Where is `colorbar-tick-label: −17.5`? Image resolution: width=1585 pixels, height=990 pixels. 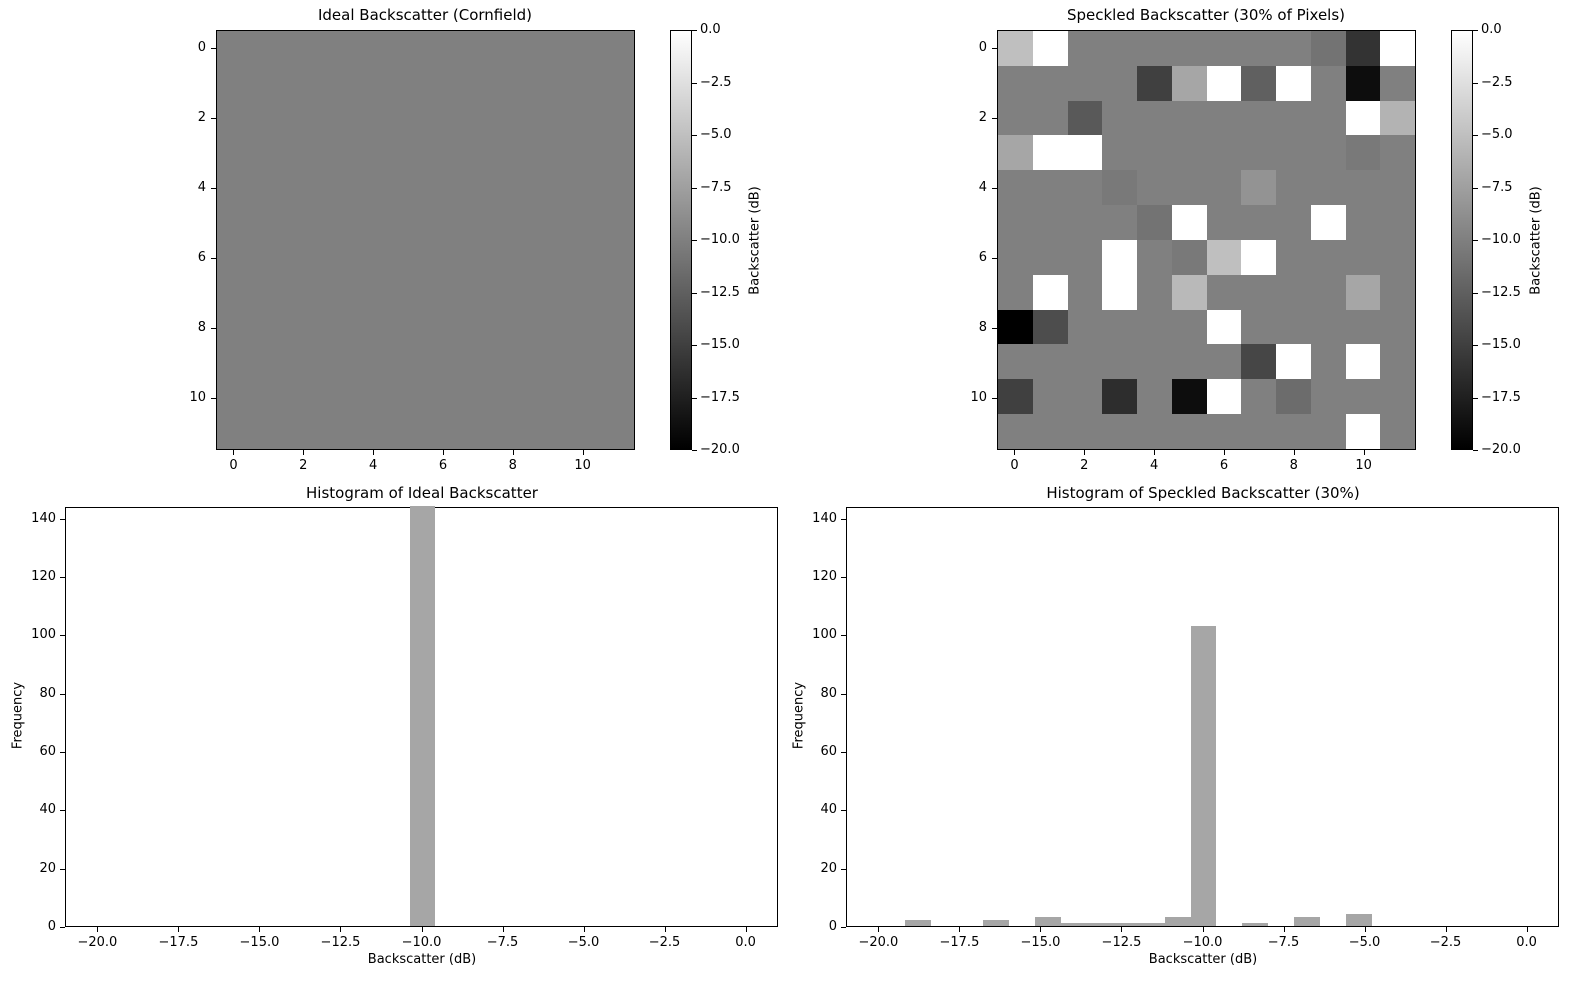 colorbar-tick-label: −17.5 is located at coordinates (720, 397).